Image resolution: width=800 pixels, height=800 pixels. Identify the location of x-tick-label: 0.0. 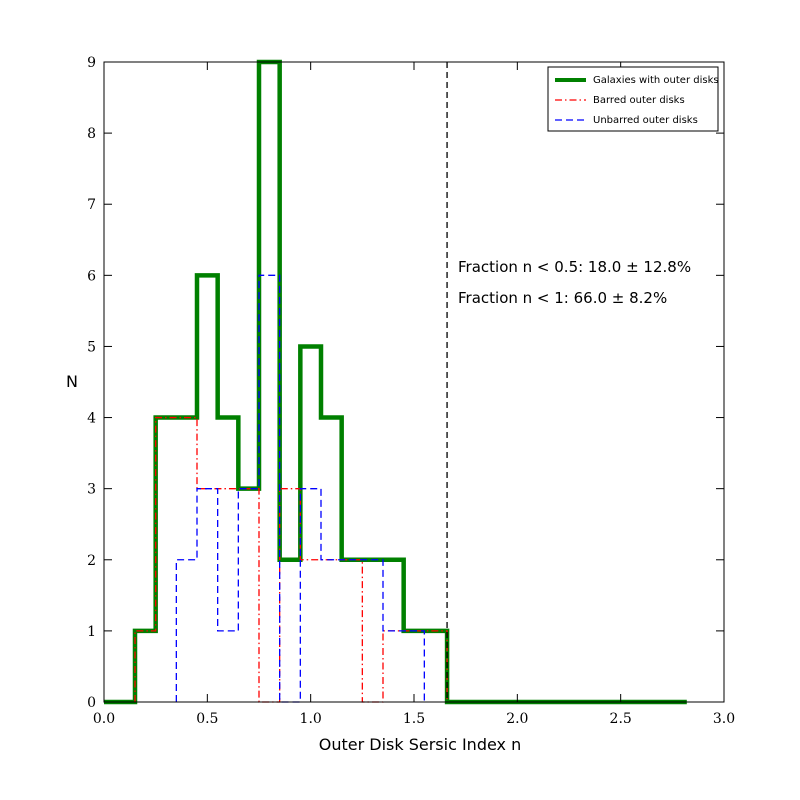
(104, 719).